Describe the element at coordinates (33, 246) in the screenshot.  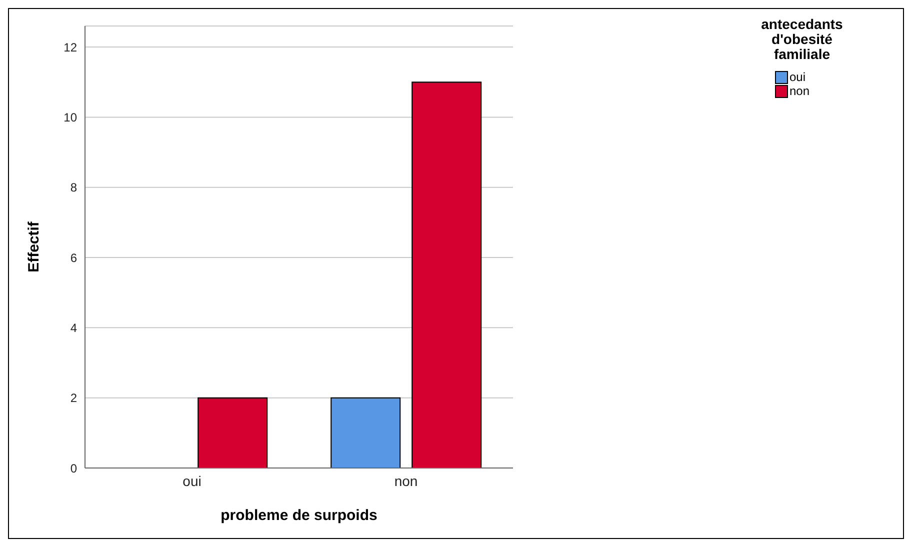
I see `y-axis-title: Effectif` at that location.